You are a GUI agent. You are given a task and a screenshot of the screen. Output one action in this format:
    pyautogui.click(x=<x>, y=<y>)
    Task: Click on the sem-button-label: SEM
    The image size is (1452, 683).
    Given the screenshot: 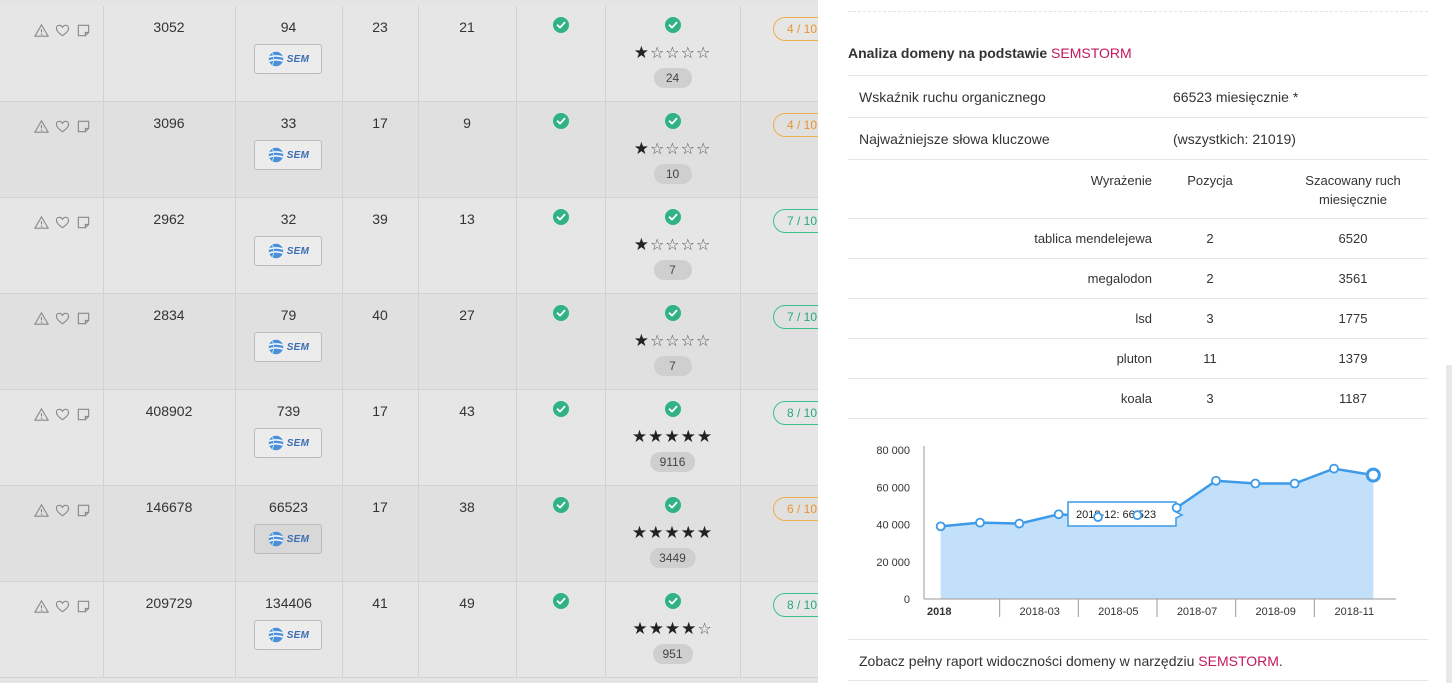 What is the action you would take?
    pyautogui.click(x=298, y=155)
    